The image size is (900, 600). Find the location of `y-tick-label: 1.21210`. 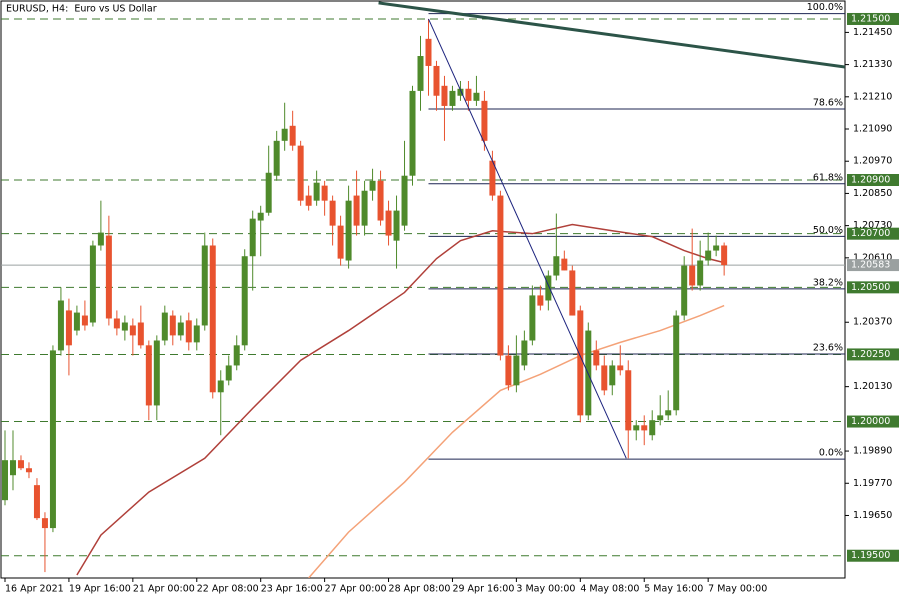

y-tick-label: 1.21210 is located at coordinates (872, 96).